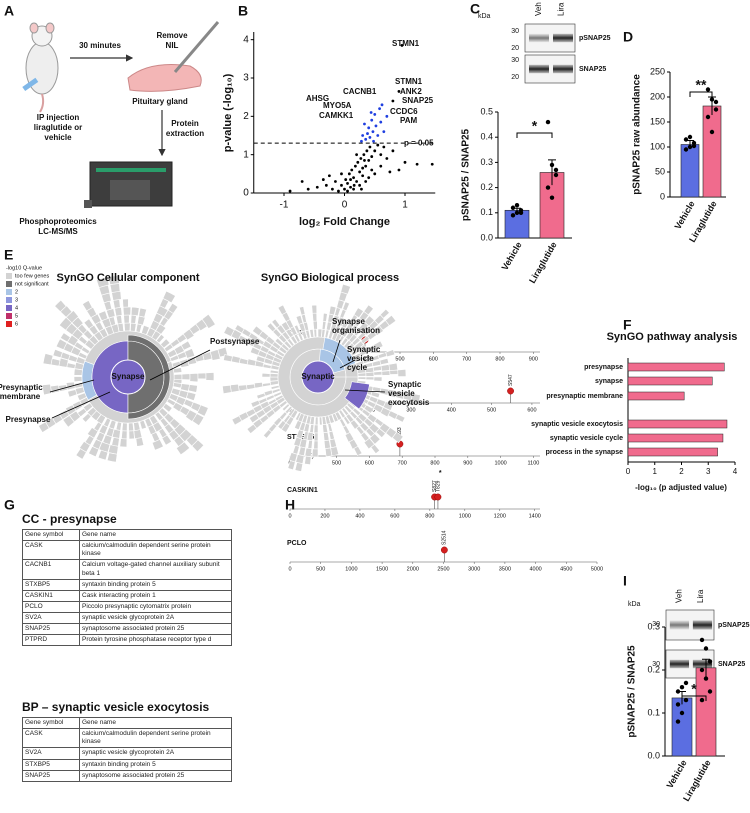 This screenshot has height=813, width=750. What do you see at coordinates (653, 669) in the screenshot?
I see `y-tick-label: 0.2` at bounding box center [653, 669].